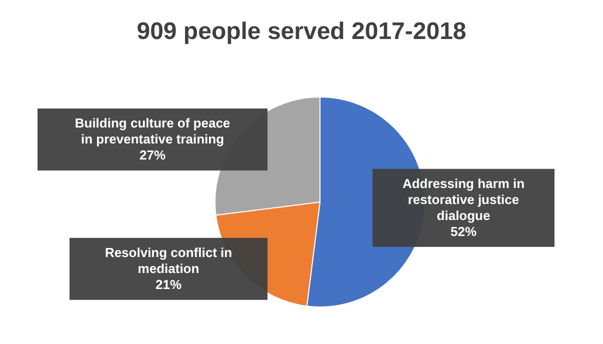 The width and height of the screenshot is (603, 344). Describe the element at coordinates (168, 260) in the screenshot. I see `slice-label: Resolving conflict in mediation` at that location.